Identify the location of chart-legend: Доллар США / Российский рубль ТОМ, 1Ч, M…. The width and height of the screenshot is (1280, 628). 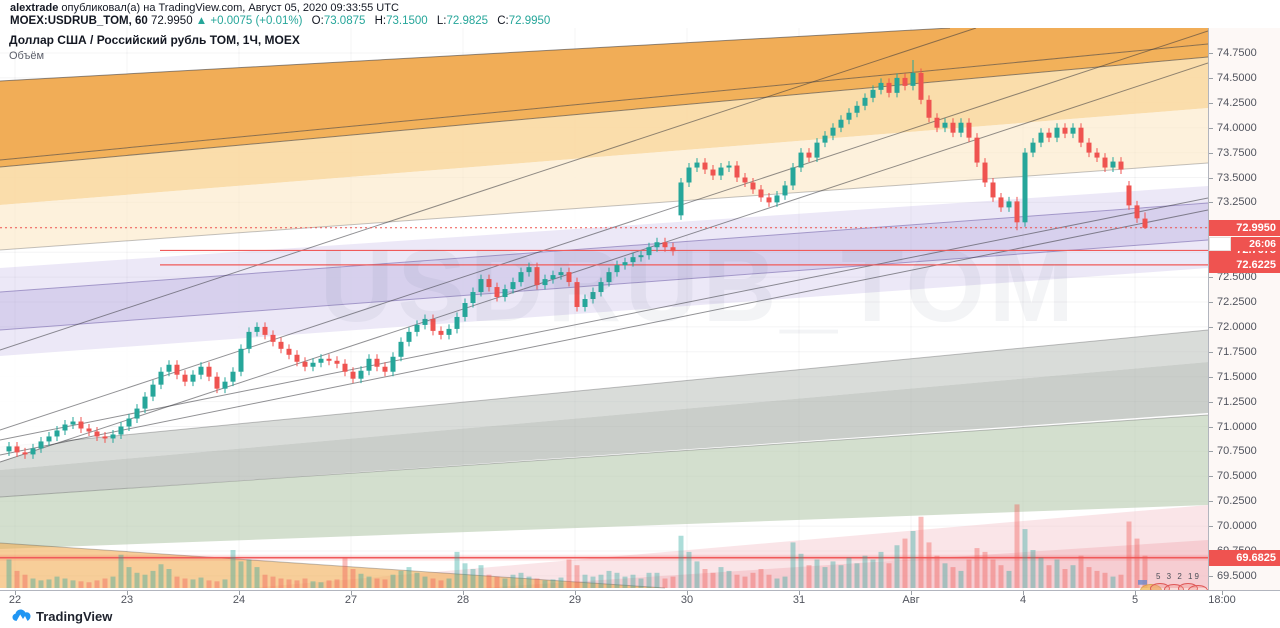
(154, 47).